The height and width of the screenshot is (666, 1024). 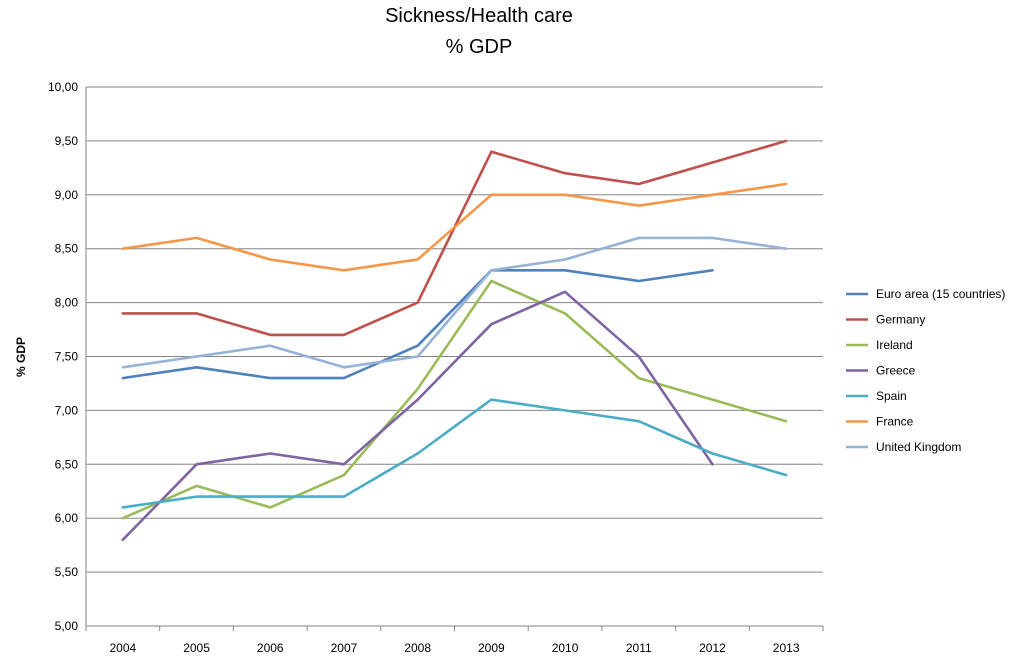 What do you see at coordinates (940, 294) in the screenshot?
I see `legend-label: Euro area (15 countries)` at bounding box center [940, 294].